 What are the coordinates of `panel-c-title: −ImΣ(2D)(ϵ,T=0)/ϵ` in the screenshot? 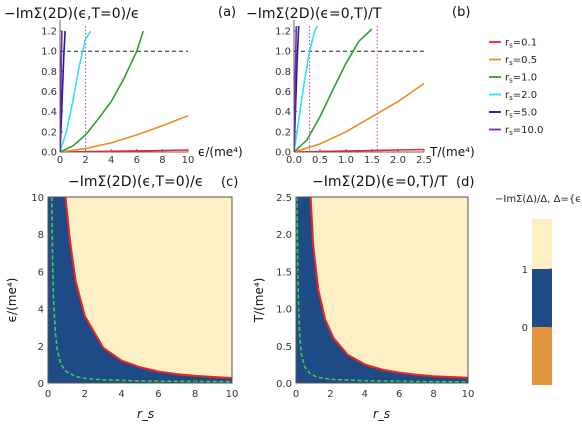 It's located at (135, 182).